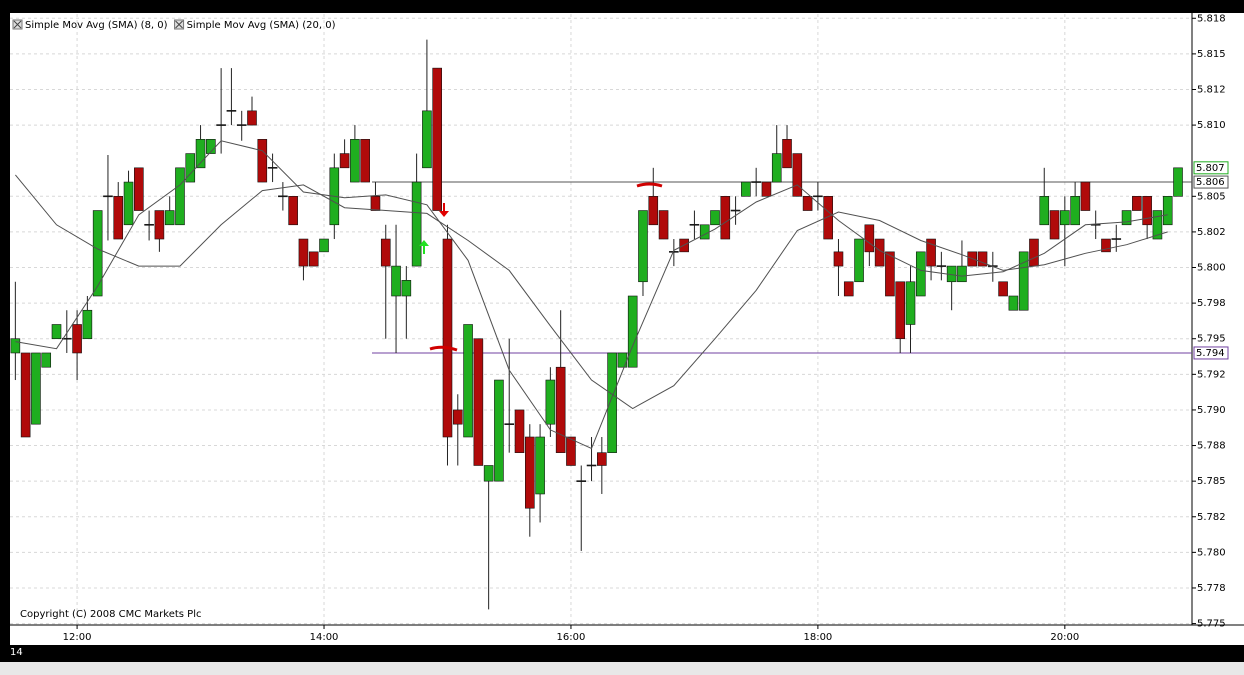  I want to click on y-tick-label: 5.805, so click(1211, 196).